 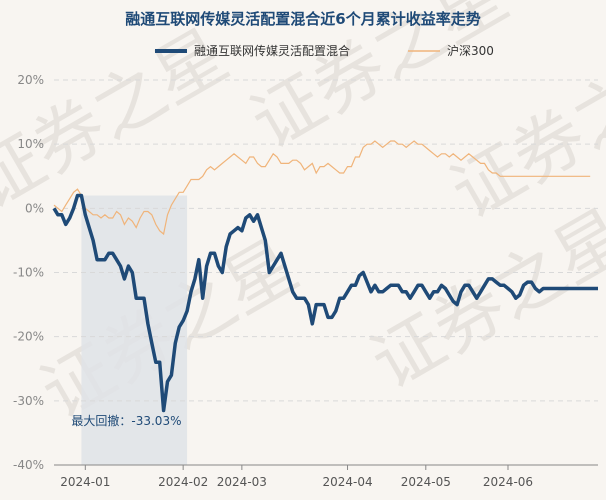 I want to click on y-tick-label: -30%, so click(x=28, y=401).